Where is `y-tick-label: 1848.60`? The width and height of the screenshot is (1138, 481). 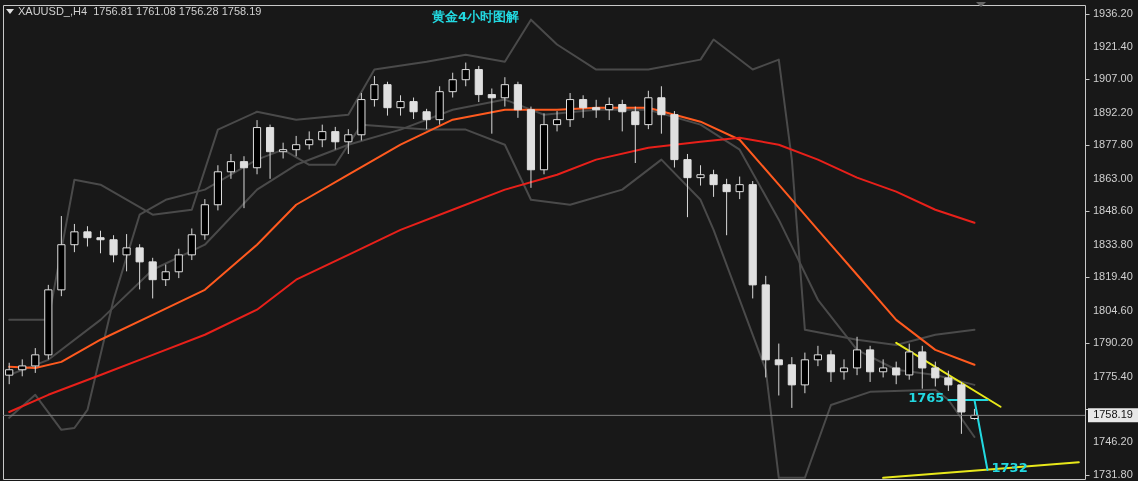 y-tick-label: 1848.60 is located at coordinates (1113, 210).